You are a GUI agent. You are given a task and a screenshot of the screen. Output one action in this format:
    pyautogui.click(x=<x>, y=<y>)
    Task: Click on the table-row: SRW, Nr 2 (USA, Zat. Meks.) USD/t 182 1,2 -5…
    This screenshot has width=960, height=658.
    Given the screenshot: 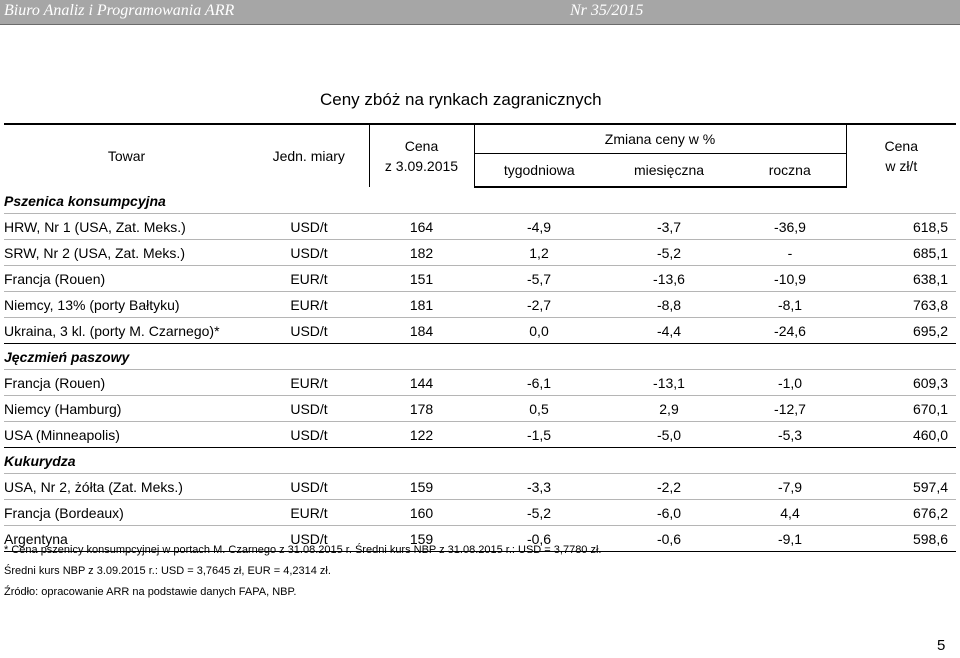 What is the action you would take?
    pyautogui.click(x=480, y=252)
    